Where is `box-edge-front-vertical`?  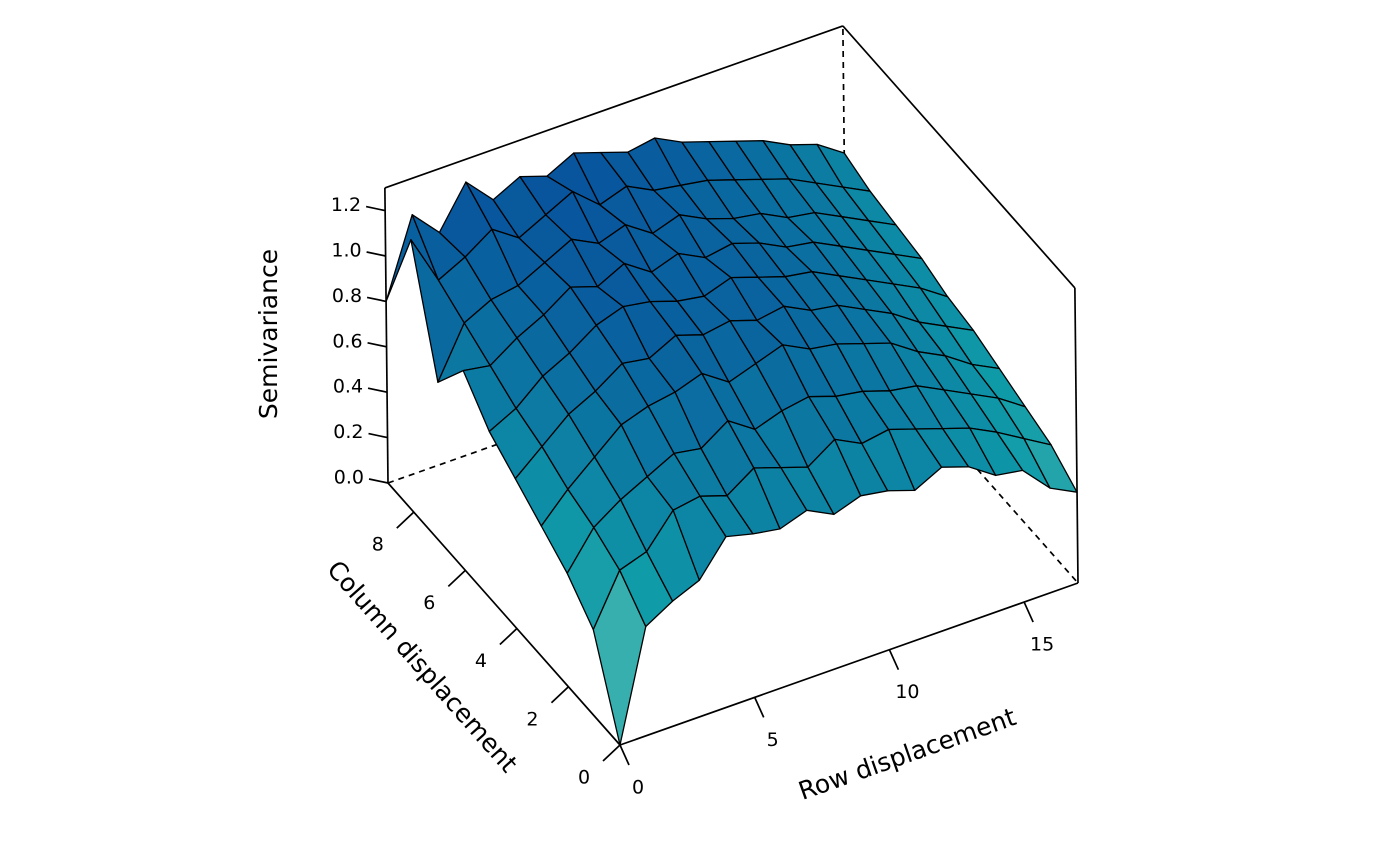 box-edge-front-vertical is located at coordinates (1076, 435).